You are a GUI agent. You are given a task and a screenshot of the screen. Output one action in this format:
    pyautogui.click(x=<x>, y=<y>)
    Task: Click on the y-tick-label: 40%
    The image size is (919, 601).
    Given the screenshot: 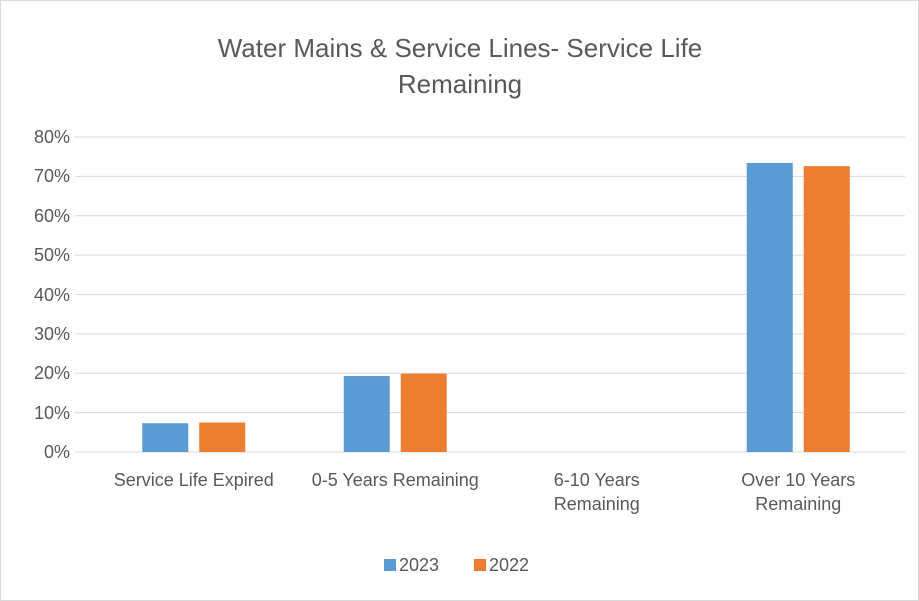 What is the action you would take?
    pyautogui.click(x=51, y=294)
    